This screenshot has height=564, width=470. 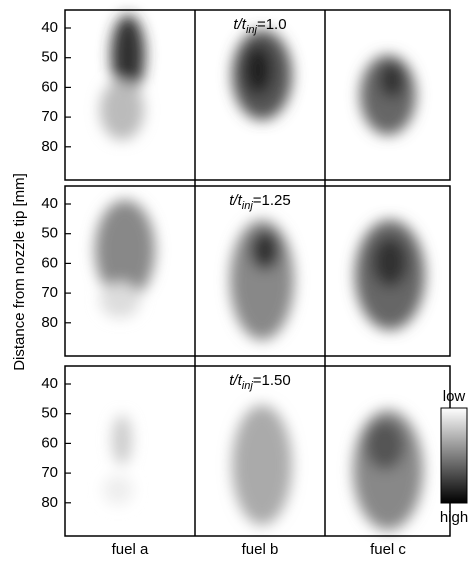 I want to click on time-value: =1.0, so click(x=272, y=24).